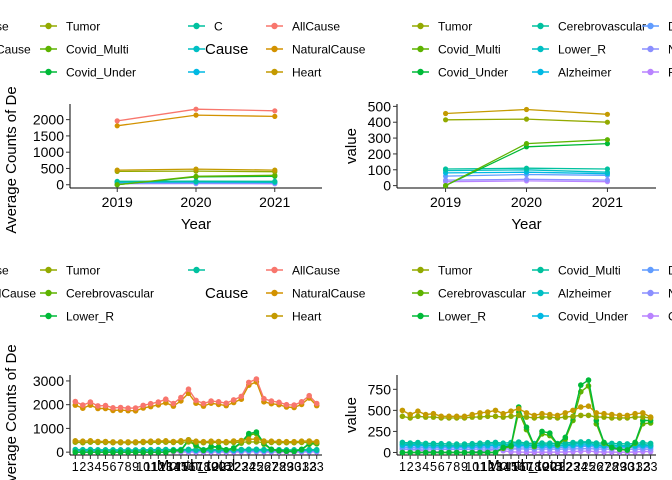  I want to click on y-tick-label: 300, so click(380, 138).